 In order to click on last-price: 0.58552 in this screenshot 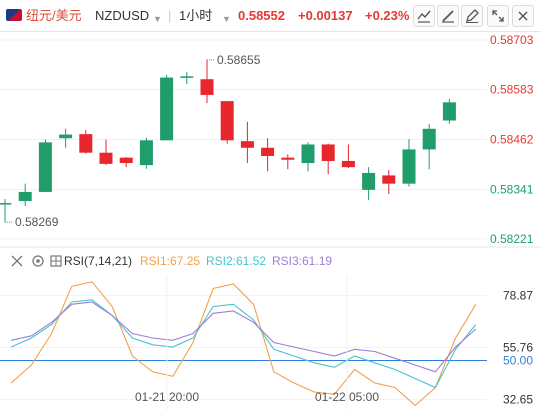, I will do `click(261, 15)`.